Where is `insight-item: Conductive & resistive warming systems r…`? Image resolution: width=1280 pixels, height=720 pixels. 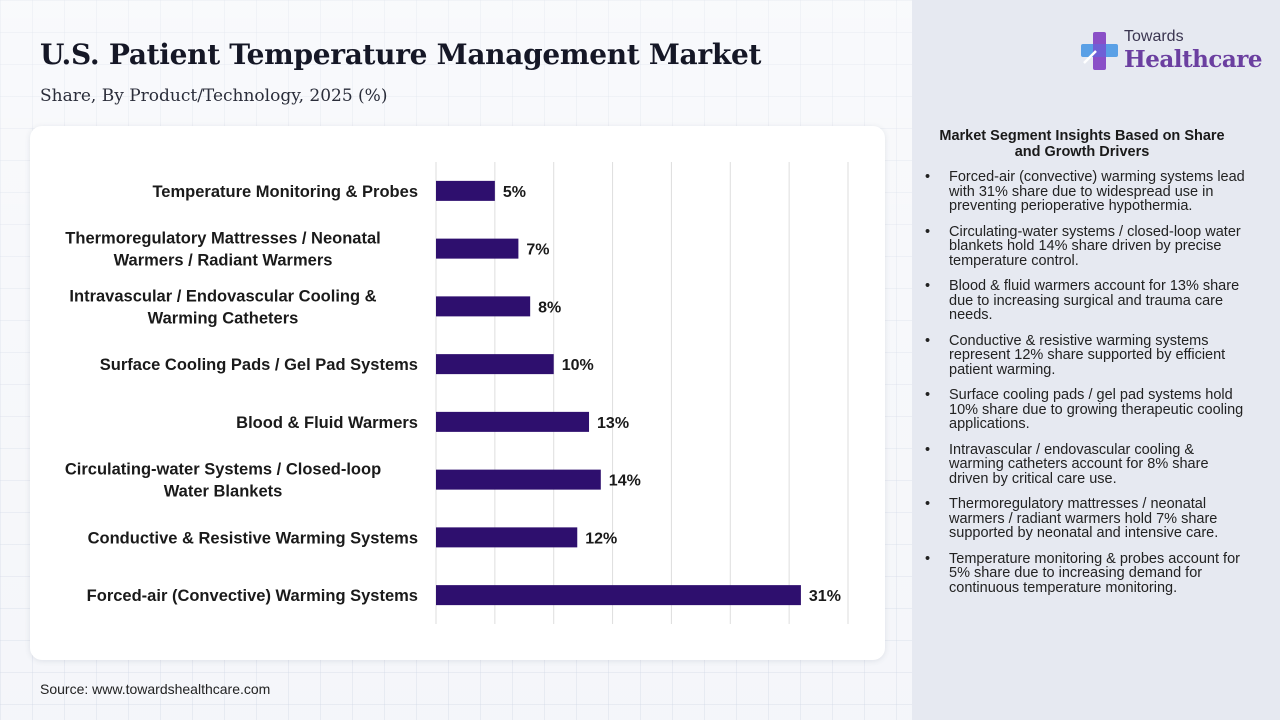
insight-item: Conductive & resistive warming systems r… is located at coordinates (1085, 355).